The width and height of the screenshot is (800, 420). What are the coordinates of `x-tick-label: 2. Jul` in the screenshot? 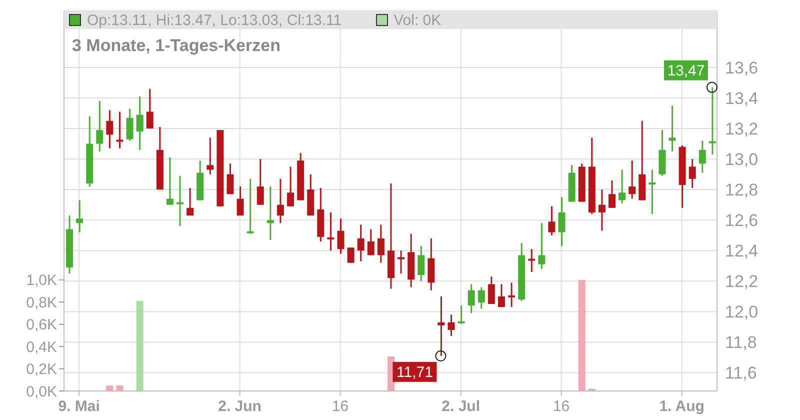 It's located at (461, 406).